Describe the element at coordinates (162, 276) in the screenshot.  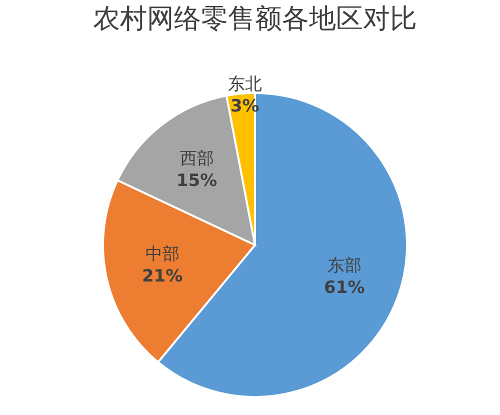
I see `data-label: 21%` at that location.